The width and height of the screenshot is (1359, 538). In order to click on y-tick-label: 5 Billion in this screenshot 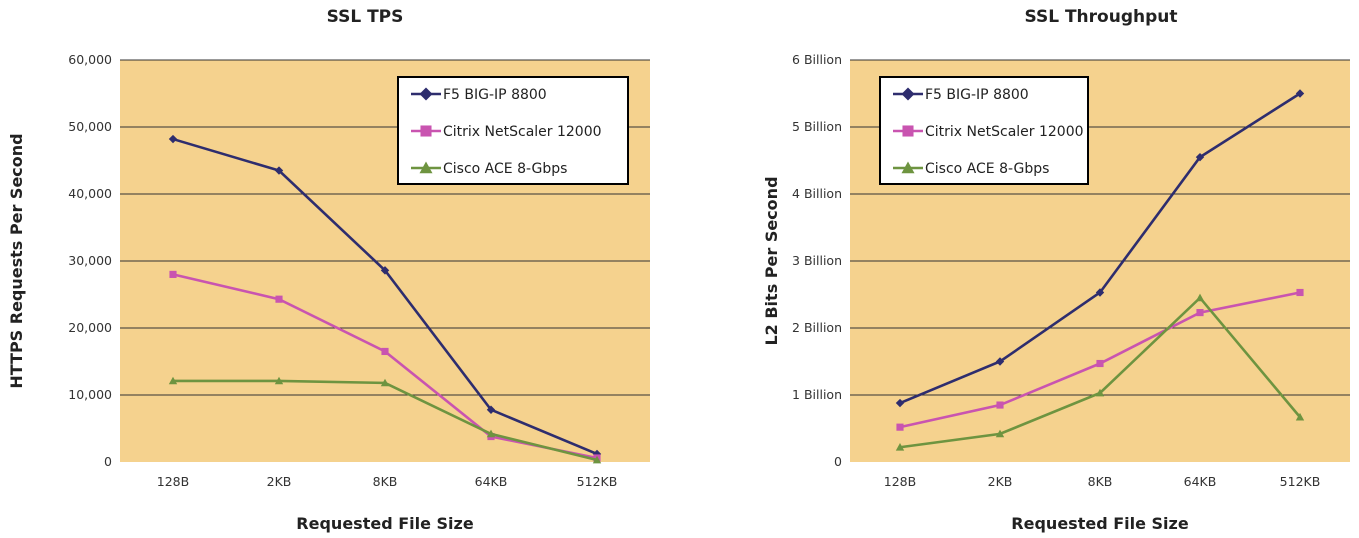, I will do `click(817, 126)`.